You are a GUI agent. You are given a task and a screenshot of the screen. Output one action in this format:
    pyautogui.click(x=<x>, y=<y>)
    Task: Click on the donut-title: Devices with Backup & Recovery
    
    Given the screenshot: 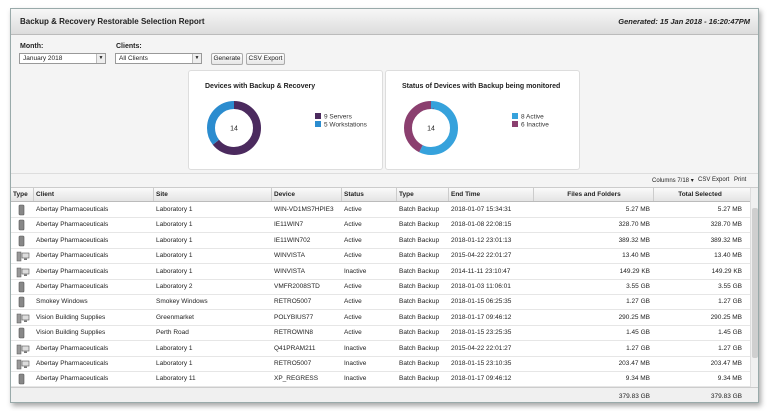 What is the action you would take?
    pyautogui.click(x=260, y=86)
    